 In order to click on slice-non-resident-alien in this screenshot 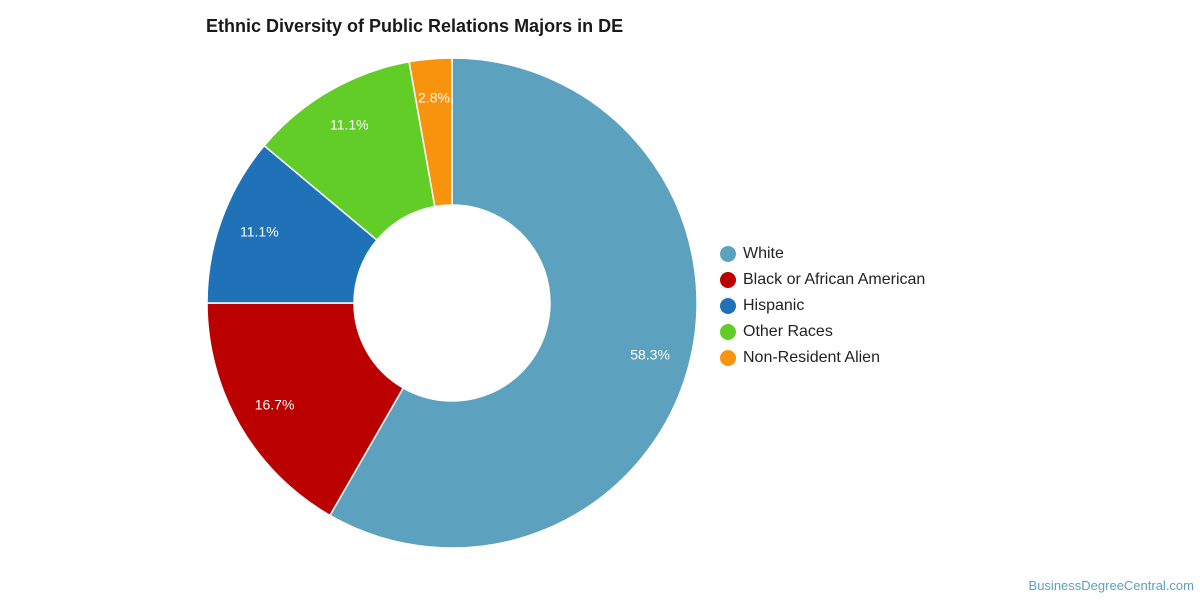, I will do `click(430, 132)`.